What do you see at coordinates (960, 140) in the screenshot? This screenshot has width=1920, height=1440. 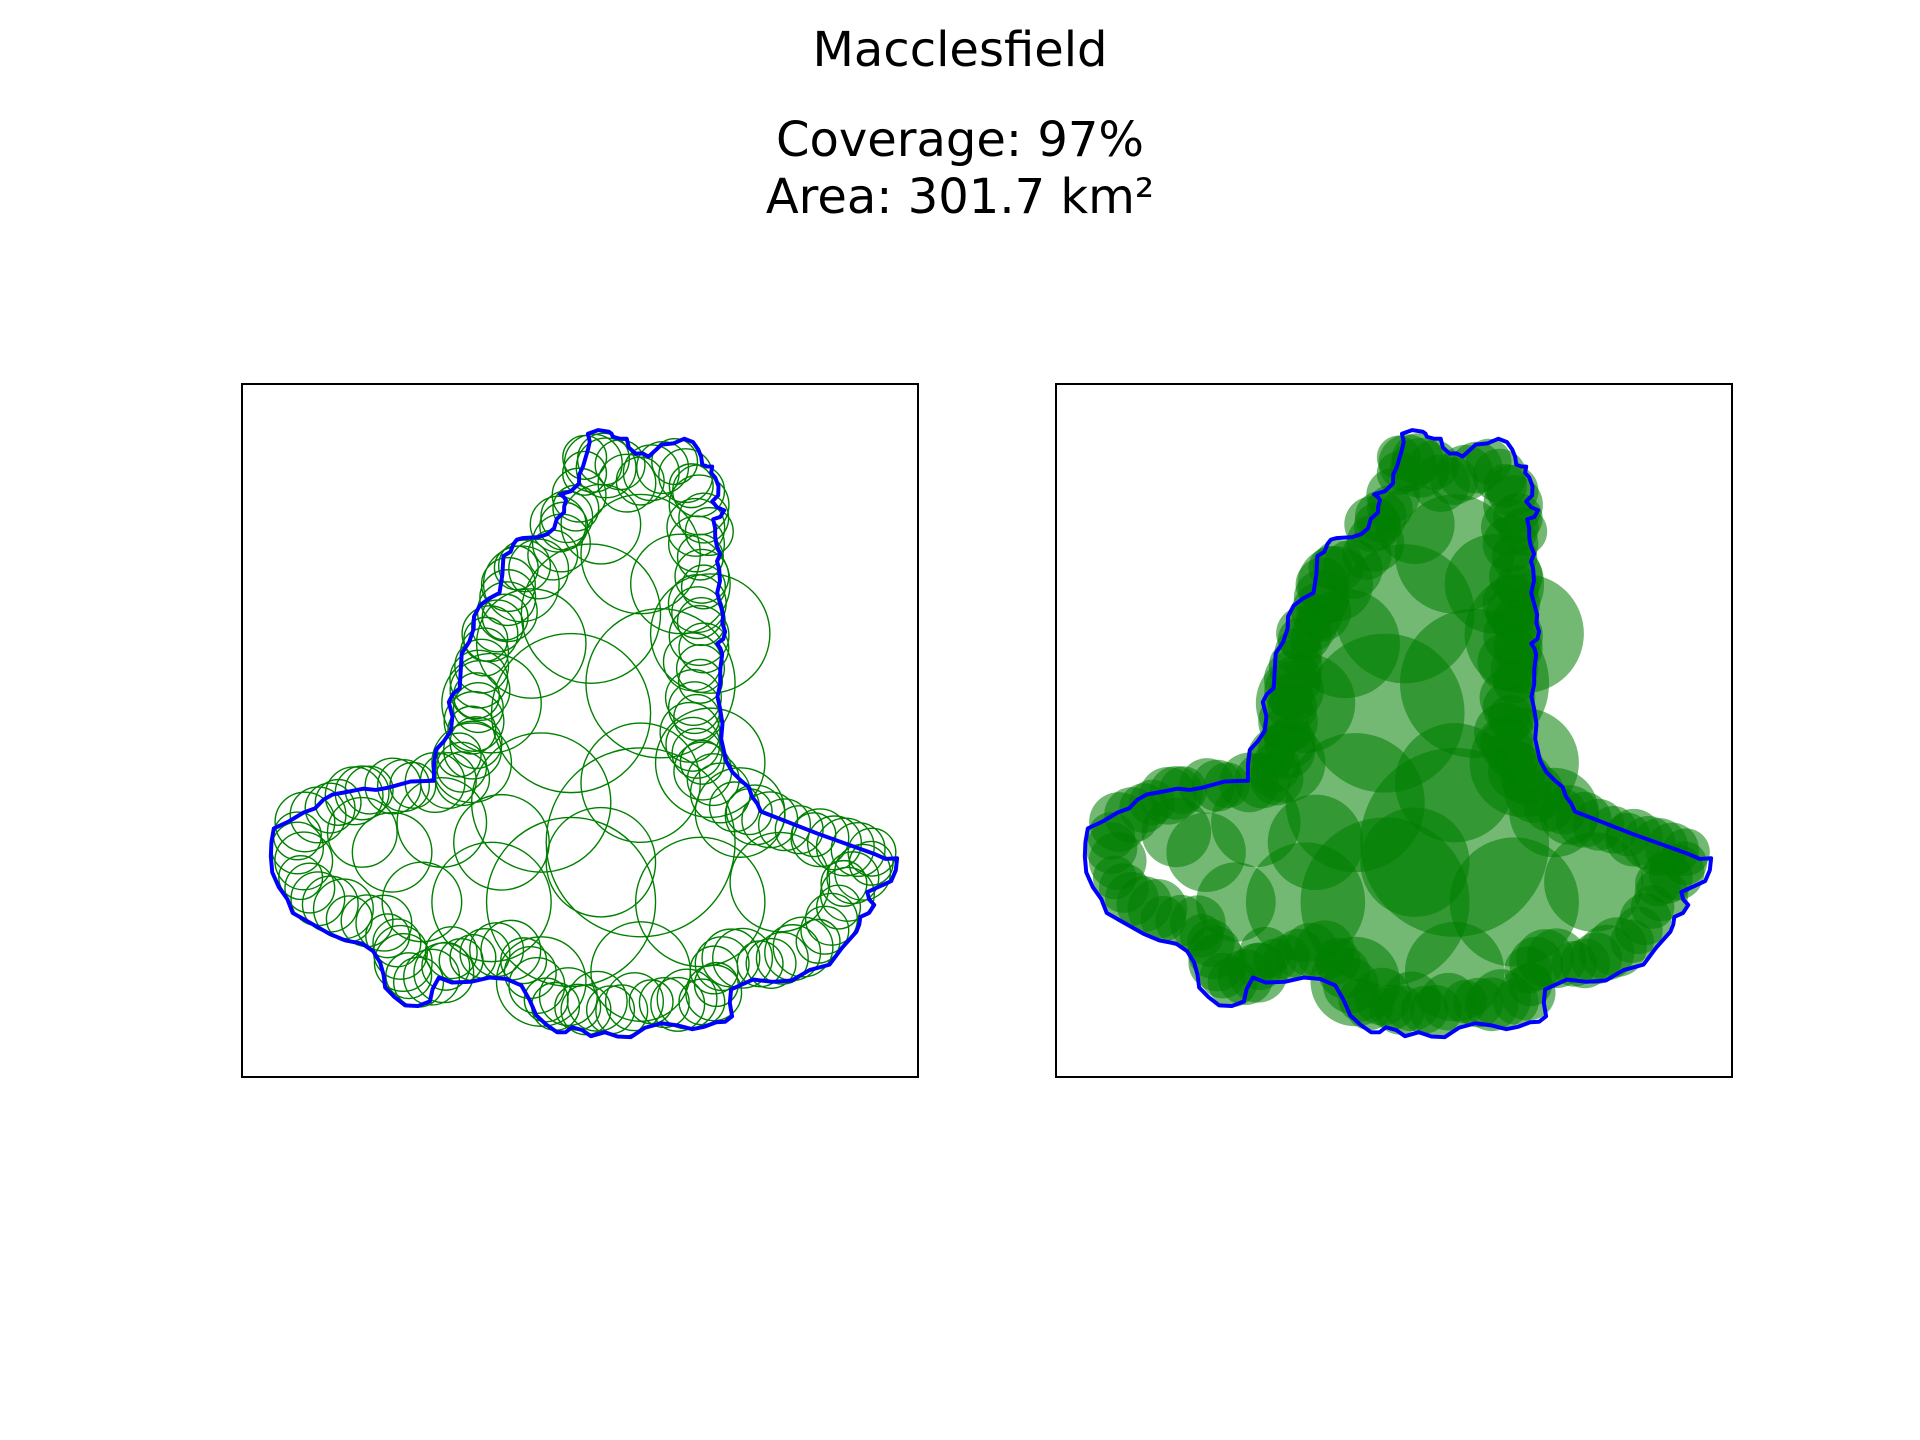 I see `coverage-label: Coverage: 97%` at bounding box center [960, 140].